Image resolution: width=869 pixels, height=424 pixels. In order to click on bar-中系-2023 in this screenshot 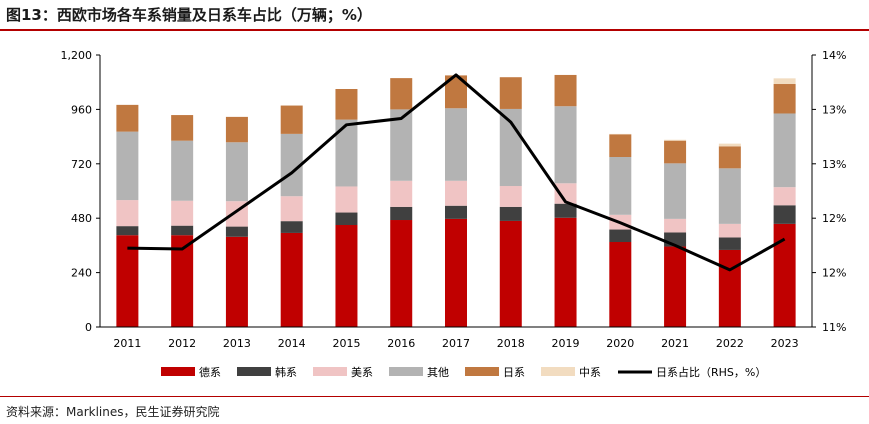, I will do `click(784, 81)`.